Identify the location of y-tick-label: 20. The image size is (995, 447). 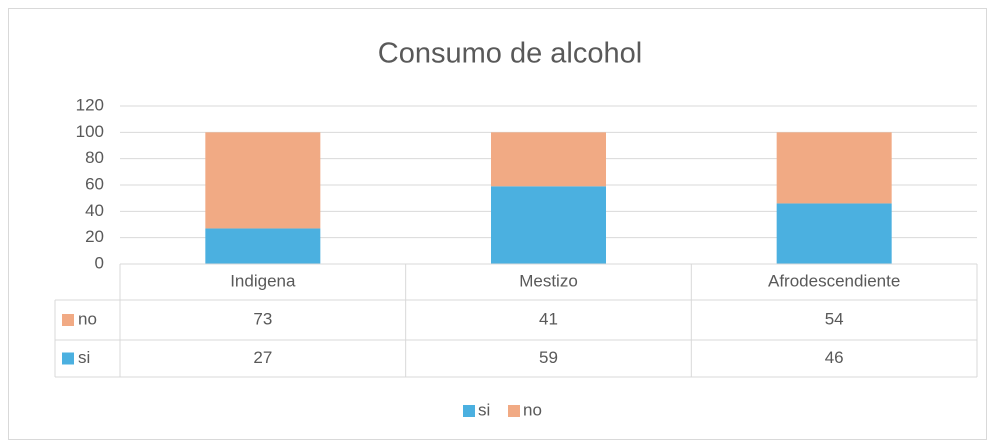
(94, 236).